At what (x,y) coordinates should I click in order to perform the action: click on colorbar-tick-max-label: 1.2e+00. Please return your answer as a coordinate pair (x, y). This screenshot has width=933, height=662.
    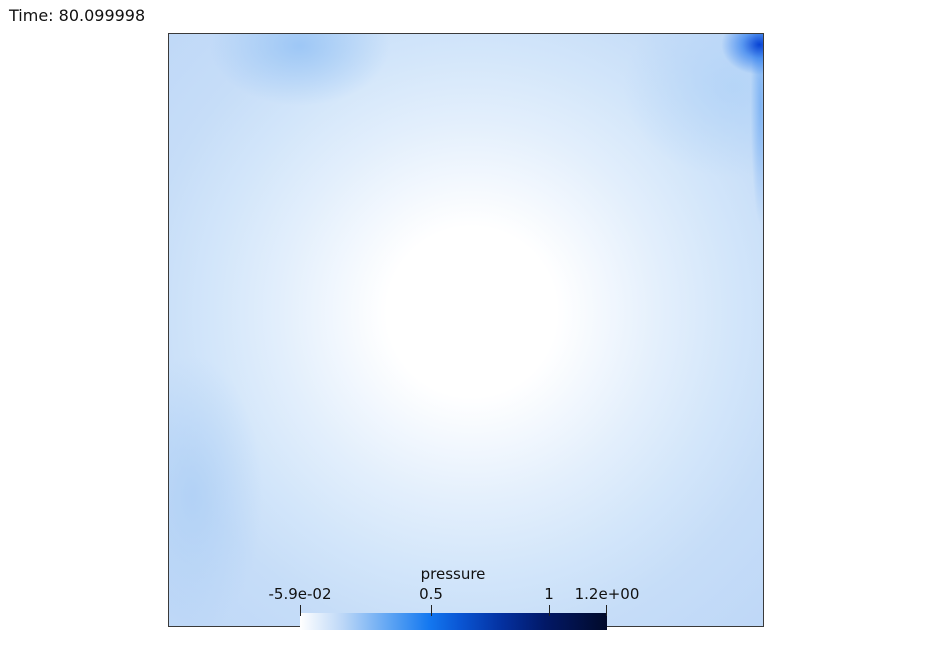
    Looking at the image, I should click on (607, 594).